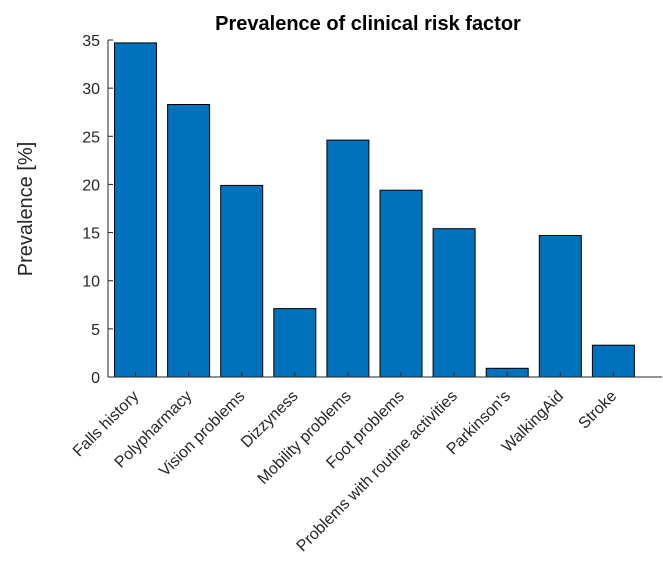 Image resolution: width=663 pixels, height=572 pixels. I want to click on x-tick-label: Mobility problems, so click(305, 438).